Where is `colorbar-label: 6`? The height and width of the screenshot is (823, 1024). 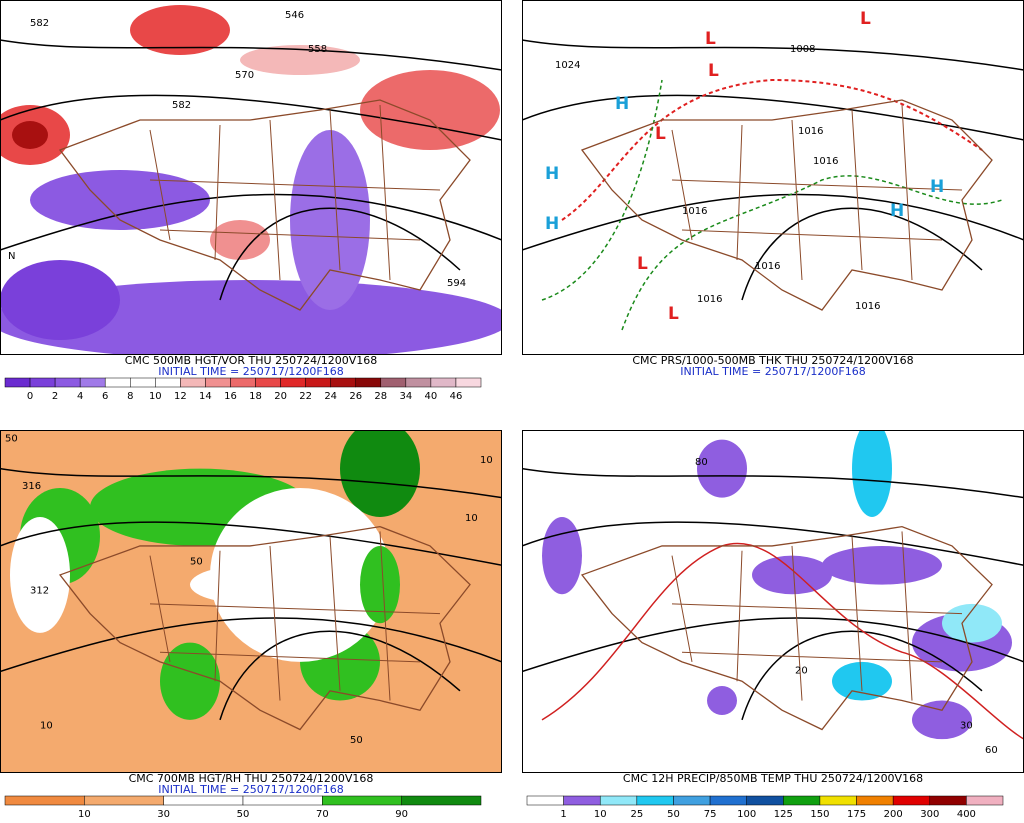
colorbar-label: 6 is located at coordinates (105, 396).